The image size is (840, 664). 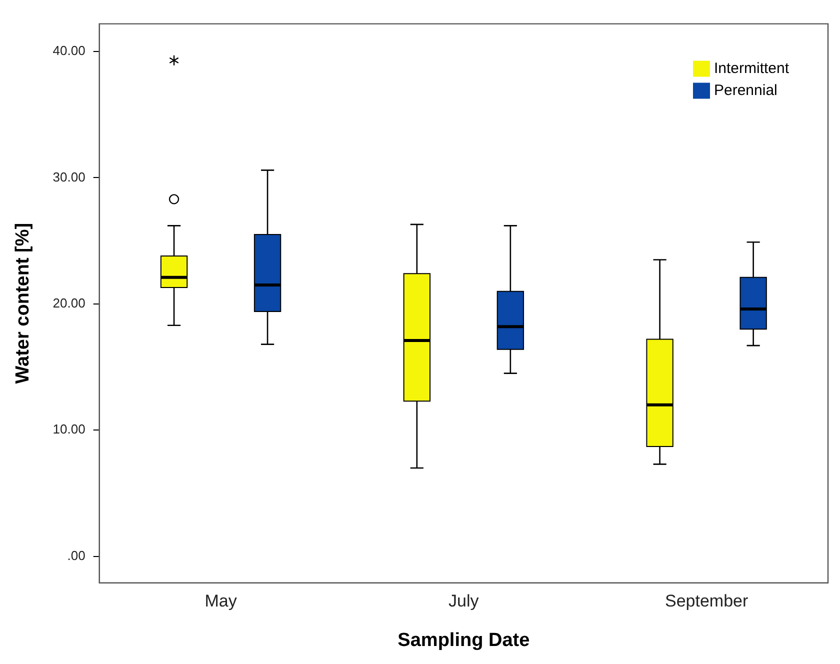 I want to click on y-tick-label: 20.00, so click(x=69, y=303).